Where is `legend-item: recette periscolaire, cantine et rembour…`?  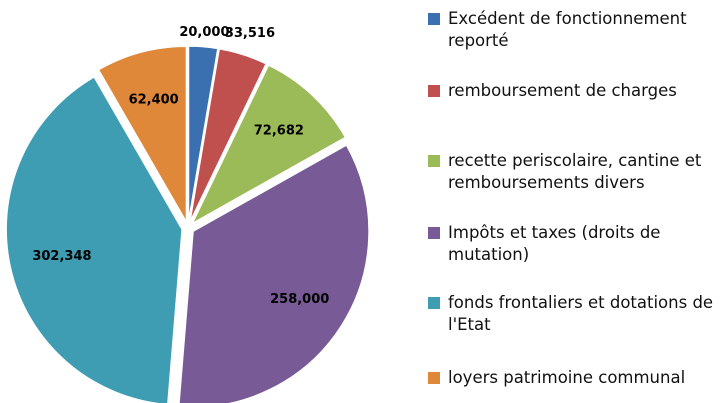
legend-item: recette periscolaire, cantine et rembour… is located at coordinates (574, 172).